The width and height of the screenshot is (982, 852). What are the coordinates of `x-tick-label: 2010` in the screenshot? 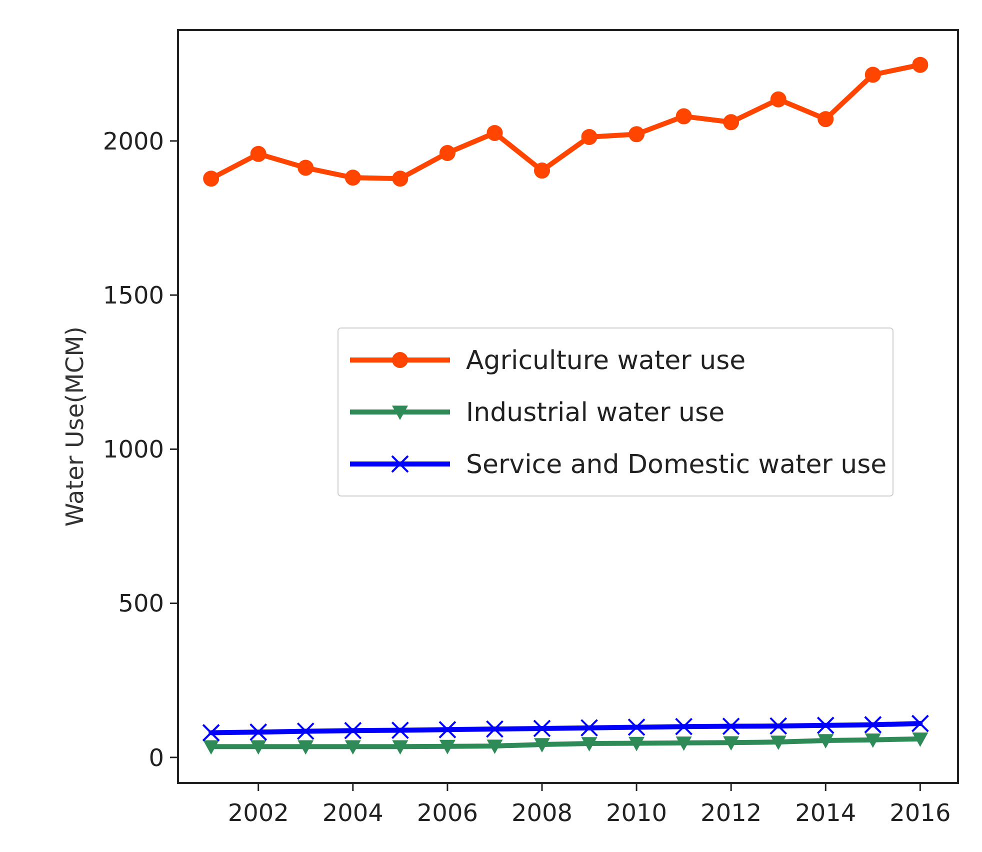 It's located at (637, 813).